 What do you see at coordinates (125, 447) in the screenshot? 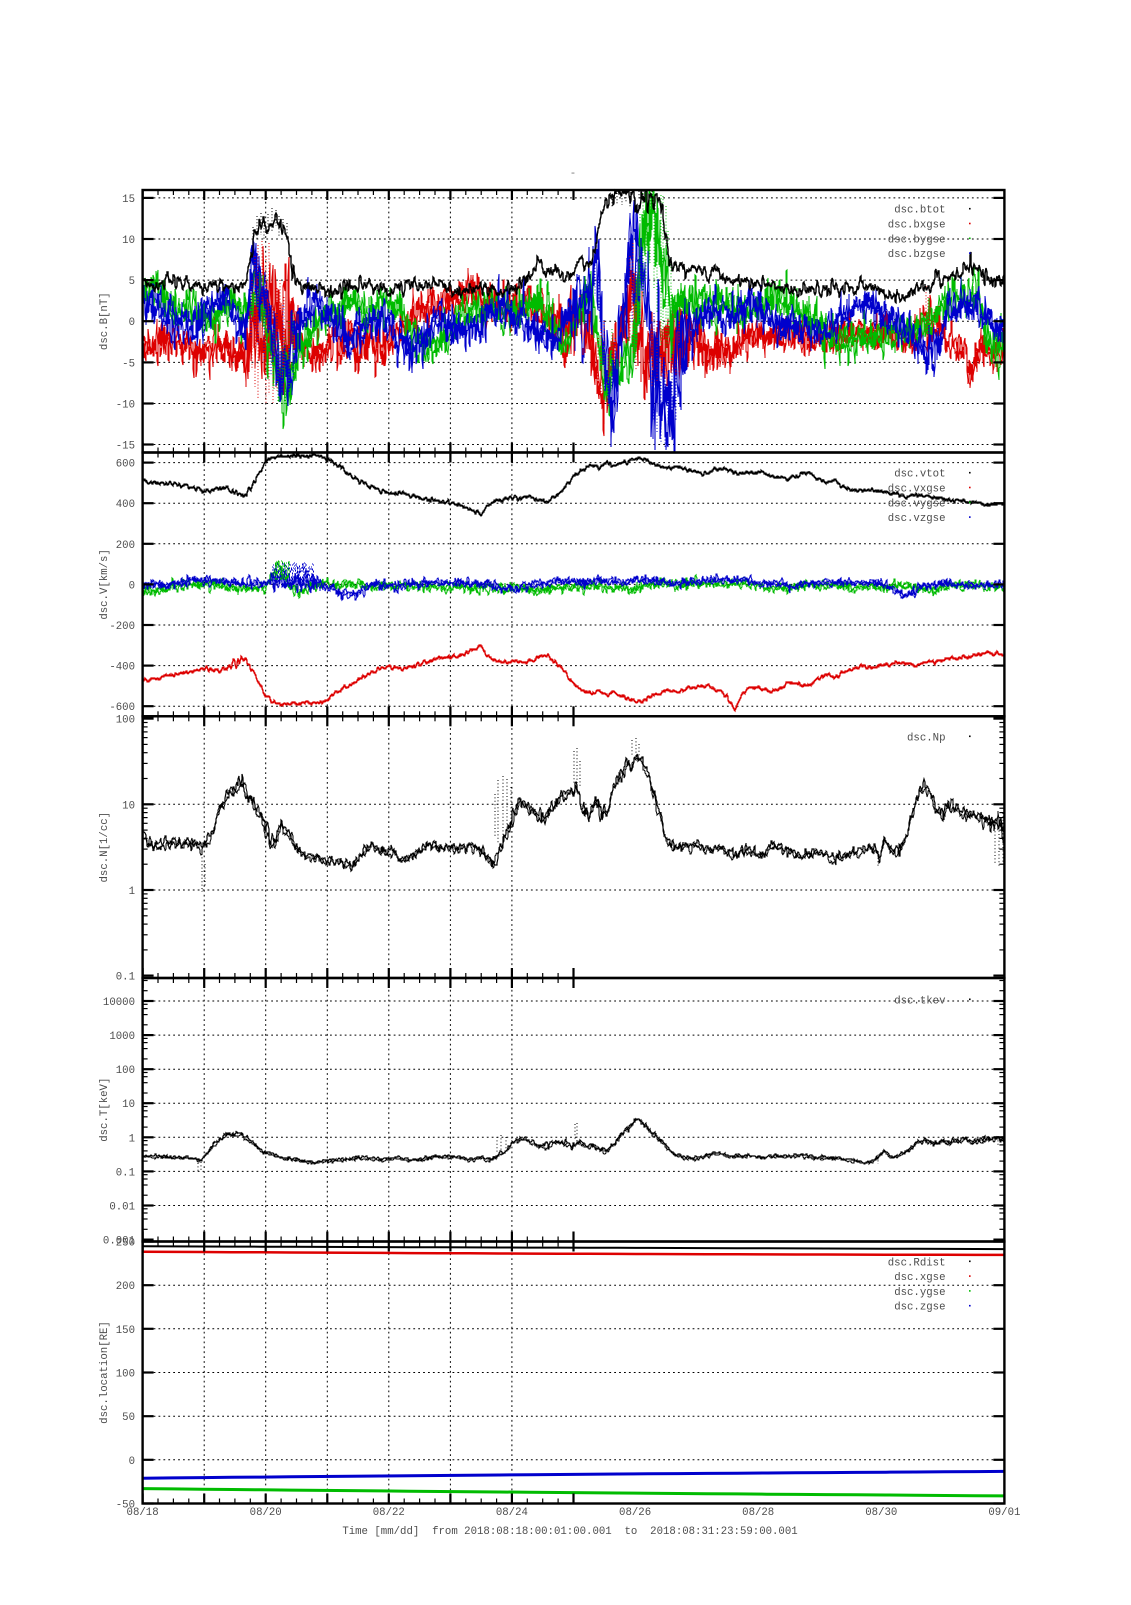
I see `svg-text: -15` at bounding box center [125, 447].